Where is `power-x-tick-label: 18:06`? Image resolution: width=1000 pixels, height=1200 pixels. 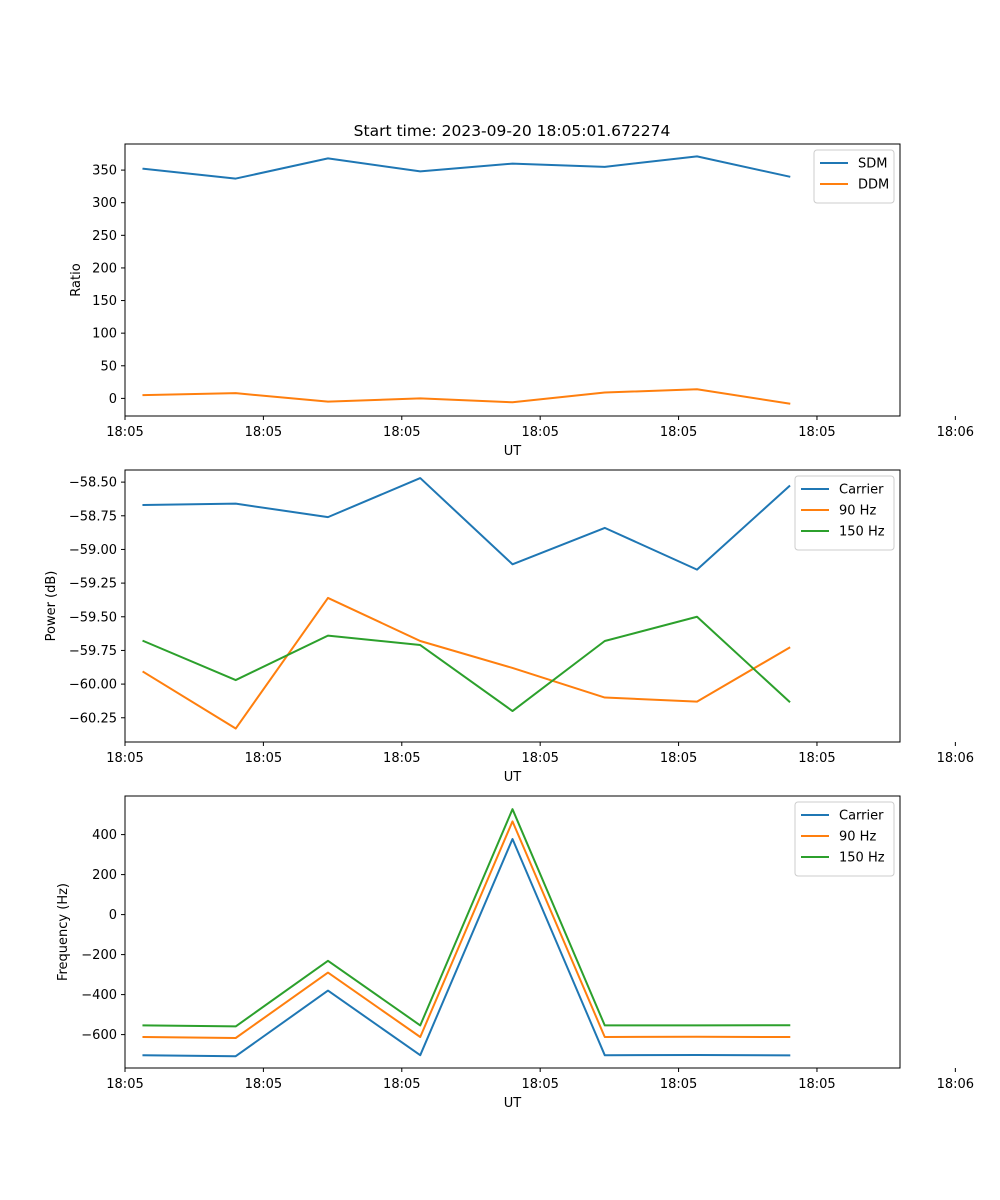 power-x-tick-label: 18:06 is located at coordinates (955, 758).